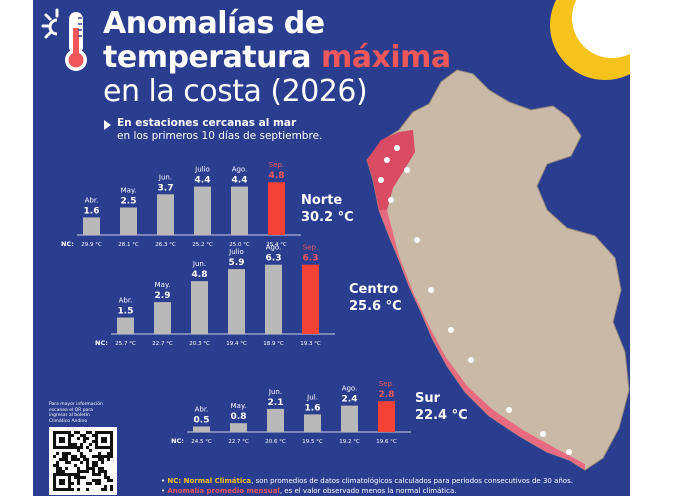 This screenshot has width=676, height=496. Describe the element at coordinates (202, 245) in the screenshot. I see `nc-value: 25.2 °C` at that location.